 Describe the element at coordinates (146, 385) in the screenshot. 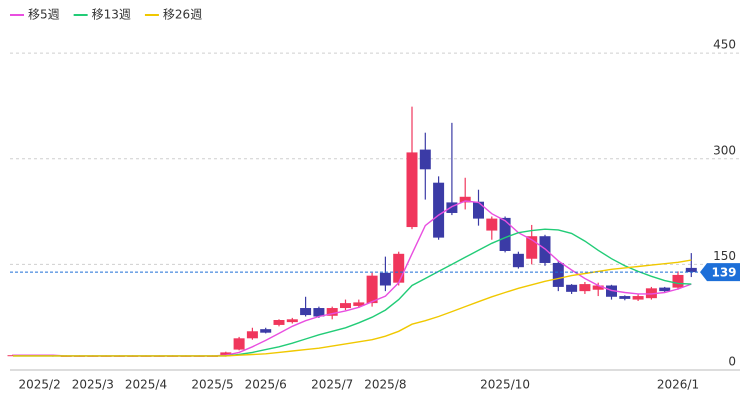

I see `x-tick-label: 2025/4` at that location.